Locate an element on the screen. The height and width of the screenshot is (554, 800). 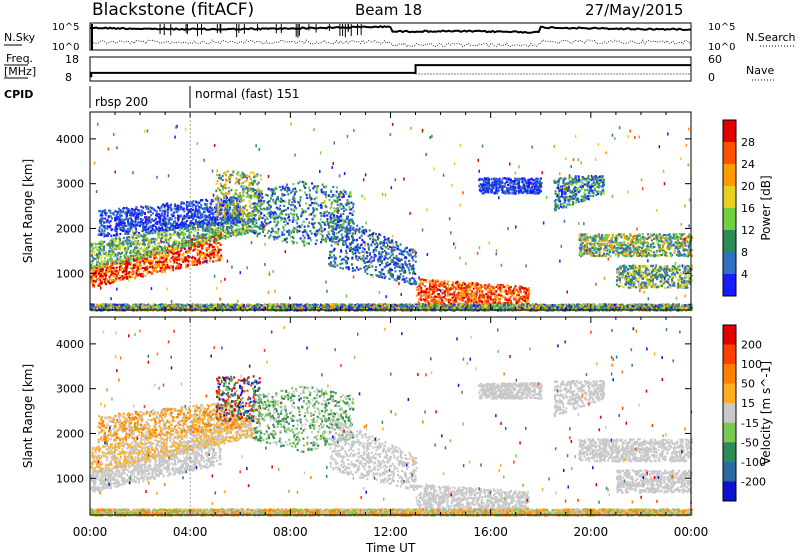
nsky-strip-frame is located at coordinates (390, 36).